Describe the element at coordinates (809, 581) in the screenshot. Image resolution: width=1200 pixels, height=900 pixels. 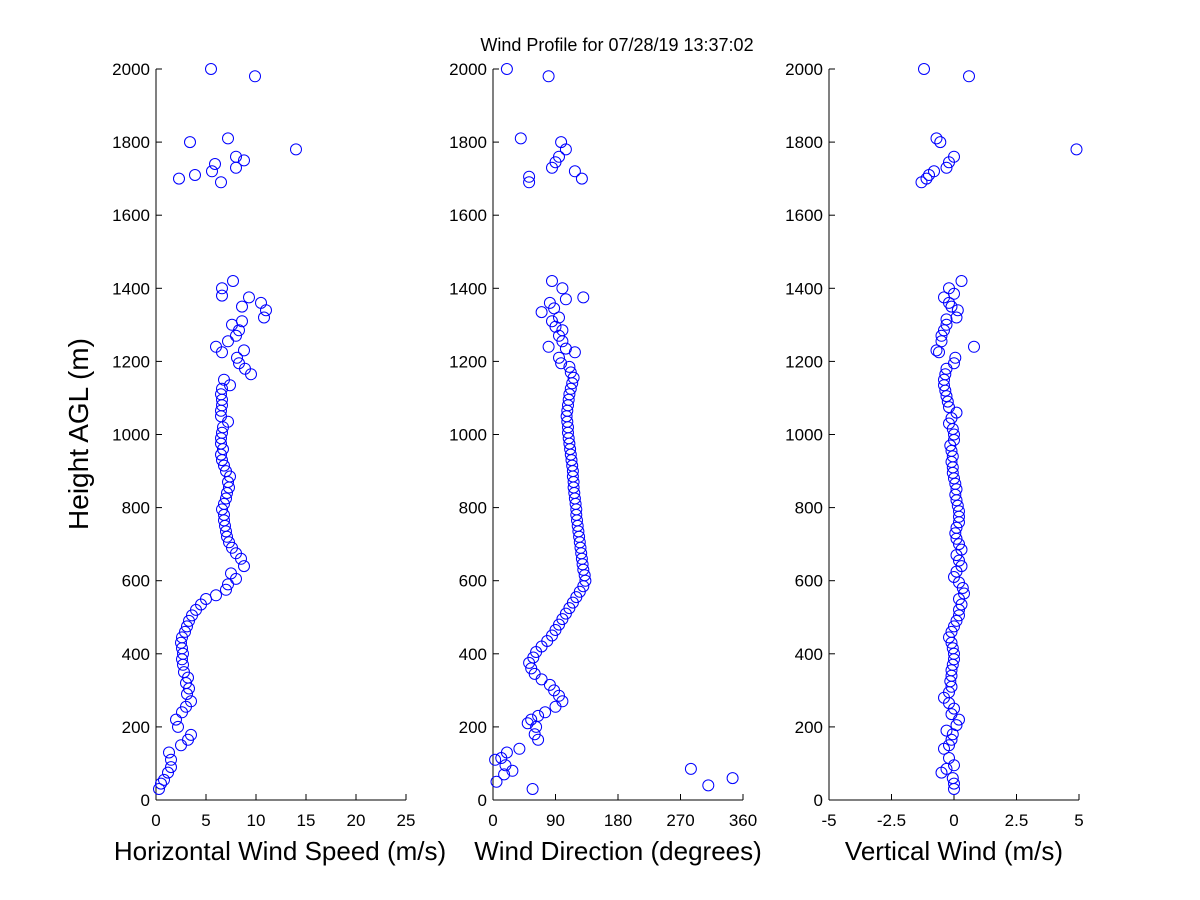
I see `y-tick-label: 600` at that location.